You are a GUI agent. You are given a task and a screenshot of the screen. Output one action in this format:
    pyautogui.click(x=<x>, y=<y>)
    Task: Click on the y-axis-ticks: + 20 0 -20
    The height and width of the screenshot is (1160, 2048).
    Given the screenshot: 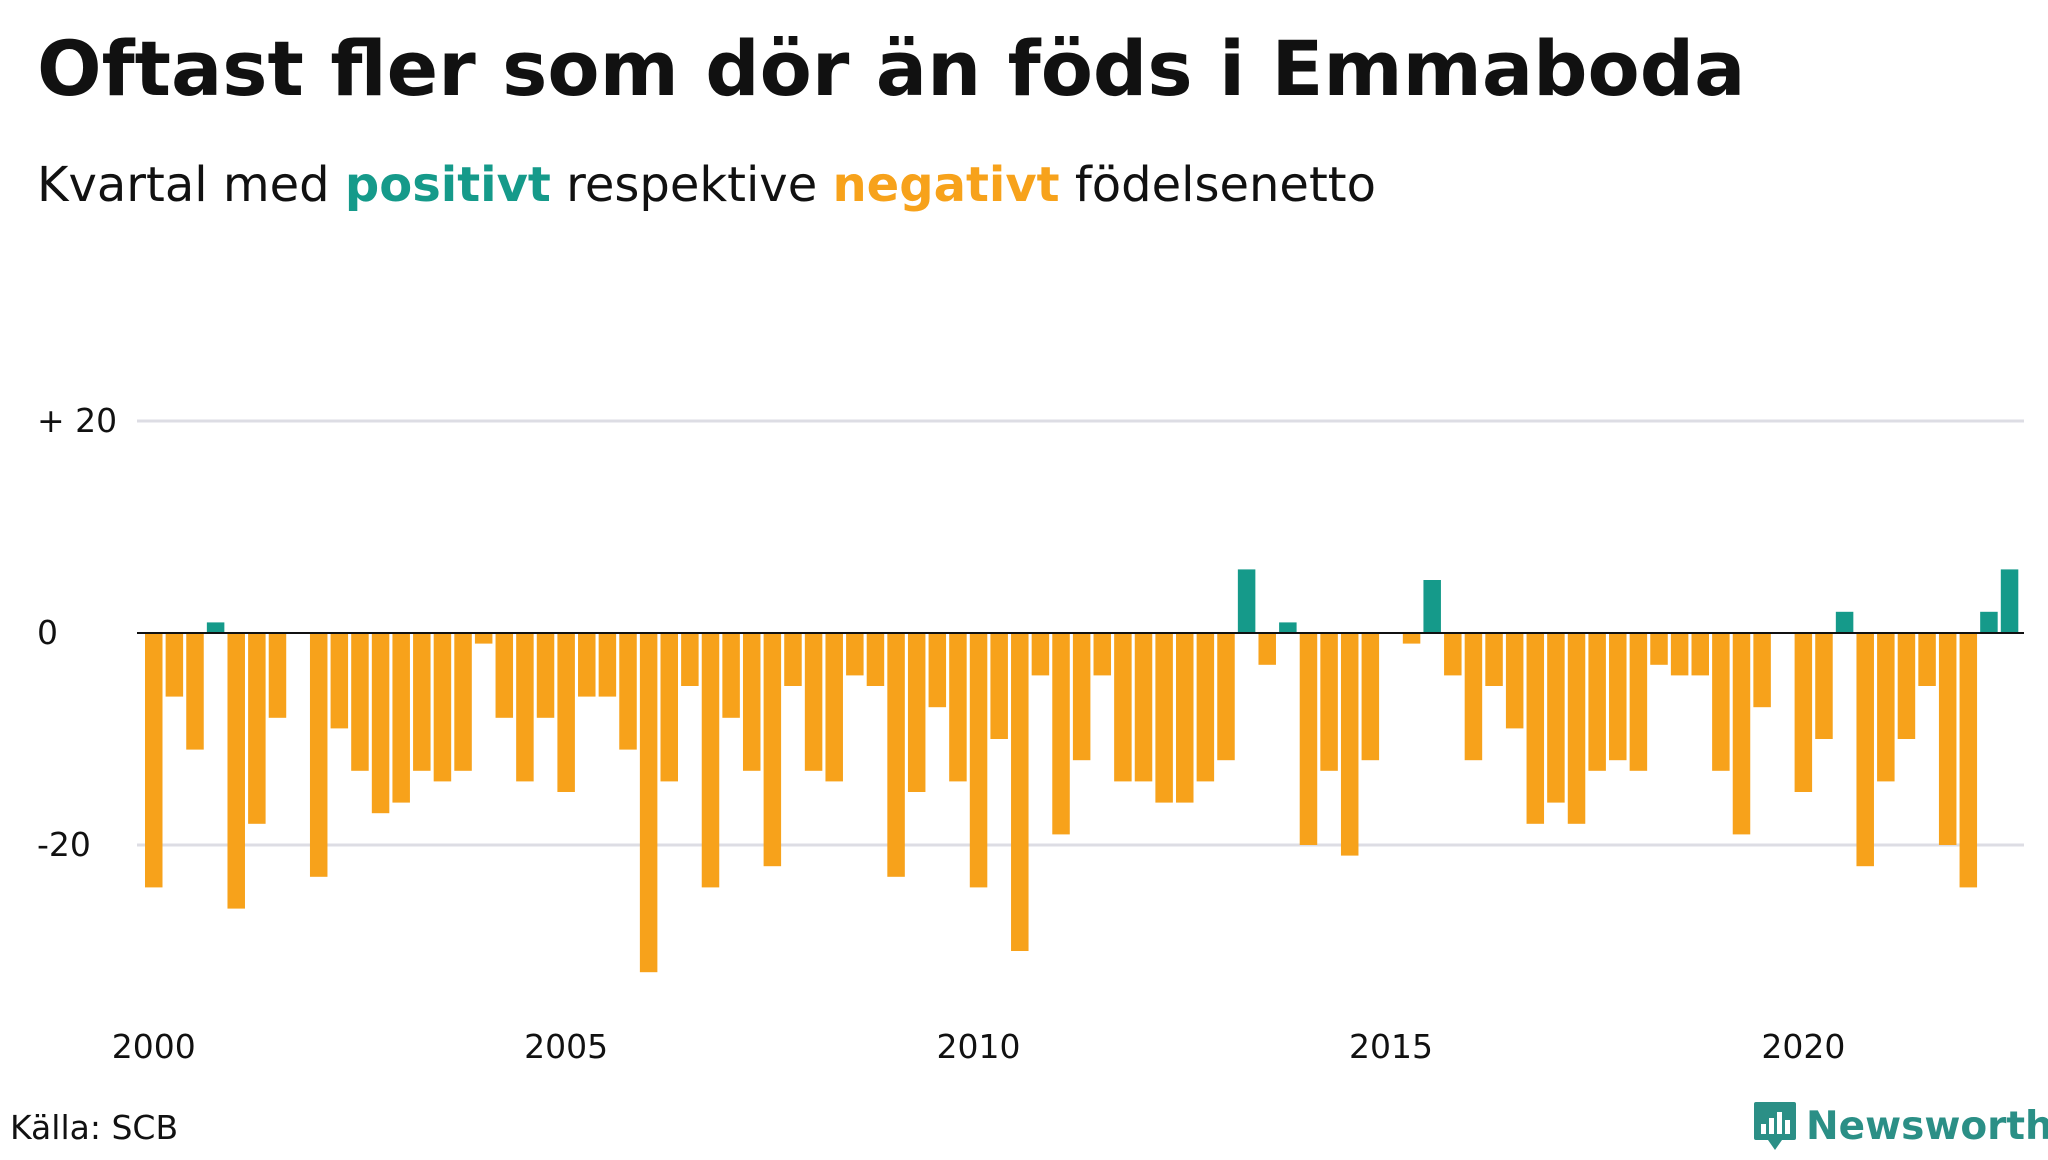 What is the action you would take?
    pyautogui.click(x=77, y=632)
    